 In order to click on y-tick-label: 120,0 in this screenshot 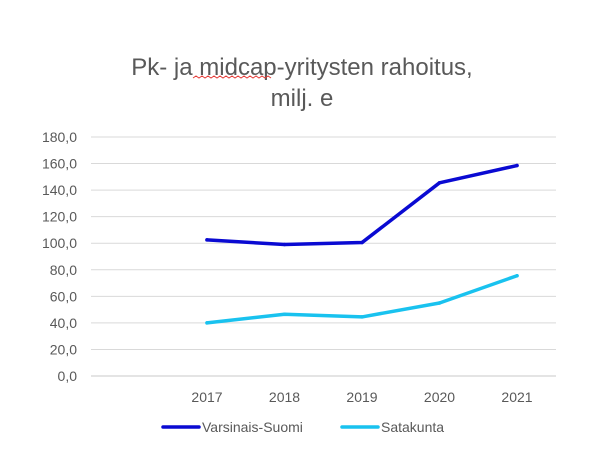, I will do `click(59, 217)`.